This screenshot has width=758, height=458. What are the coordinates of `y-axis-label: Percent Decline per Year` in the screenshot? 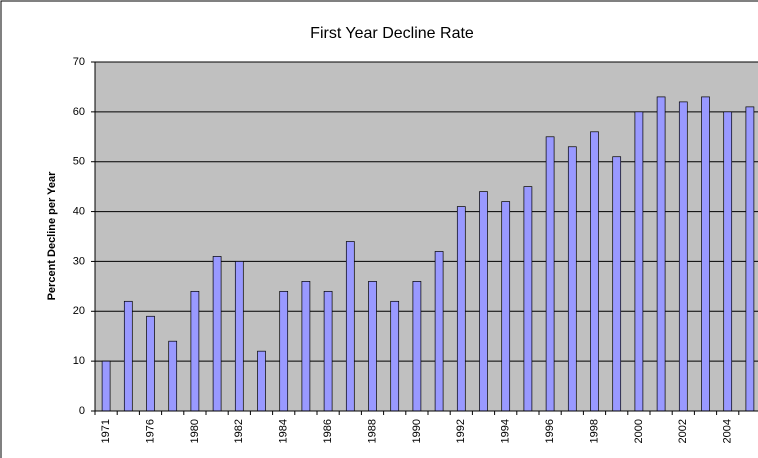 It's located at (52, 236).